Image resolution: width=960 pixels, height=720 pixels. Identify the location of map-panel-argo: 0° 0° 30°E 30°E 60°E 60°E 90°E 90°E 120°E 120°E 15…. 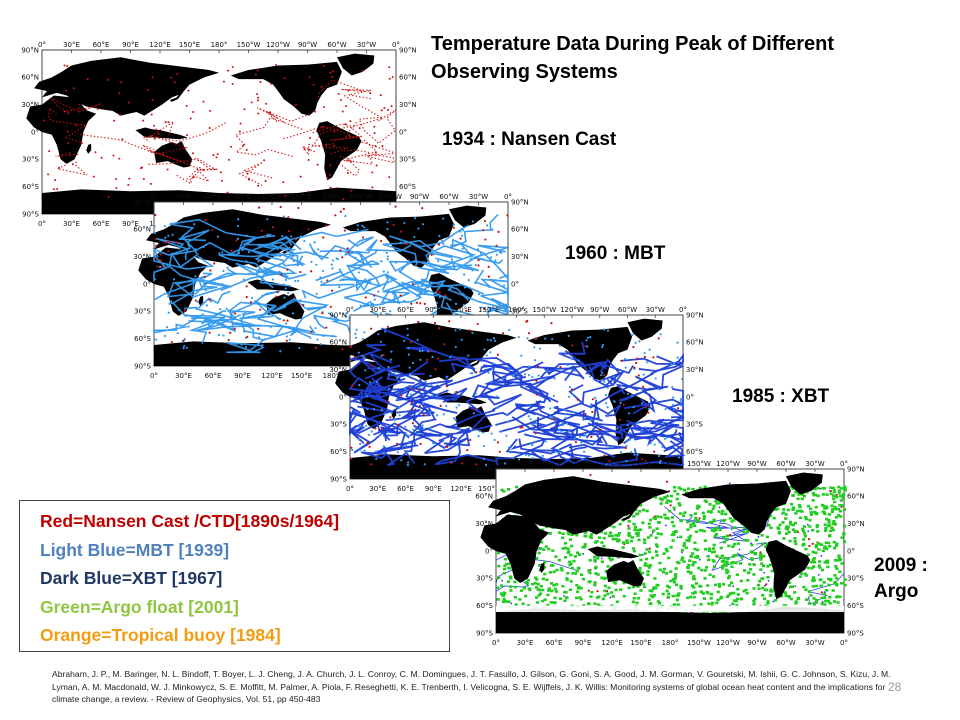
(668, 552).